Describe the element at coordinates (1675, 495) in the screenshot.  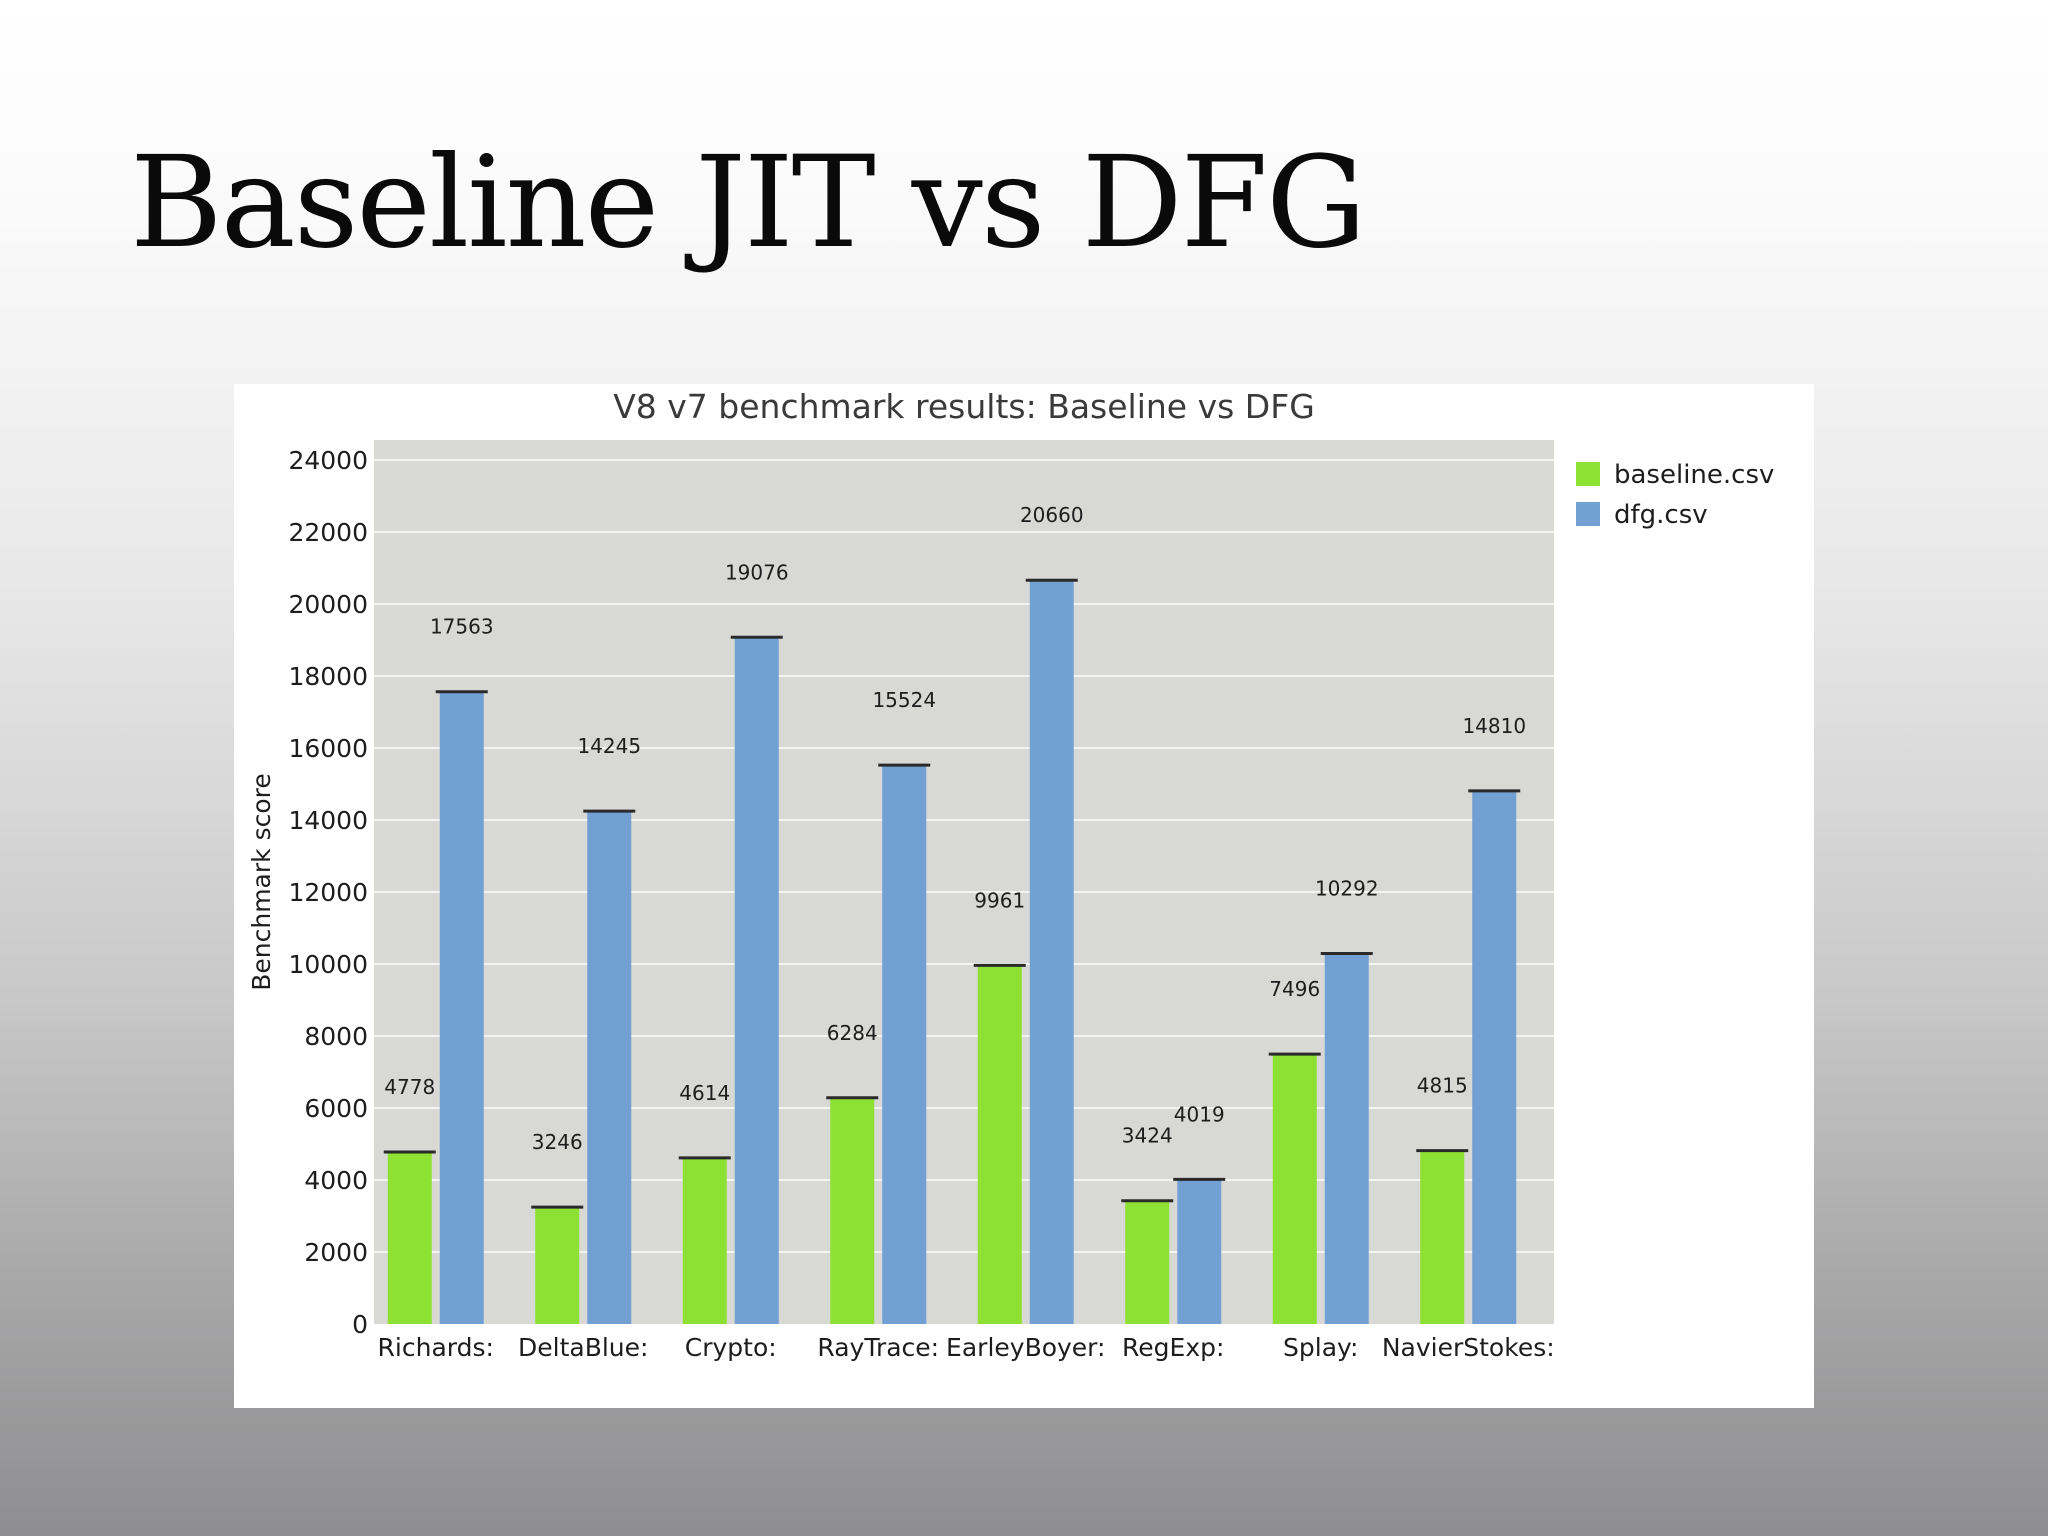
I see `legend: baseline.csv dfg.csv` at that location.